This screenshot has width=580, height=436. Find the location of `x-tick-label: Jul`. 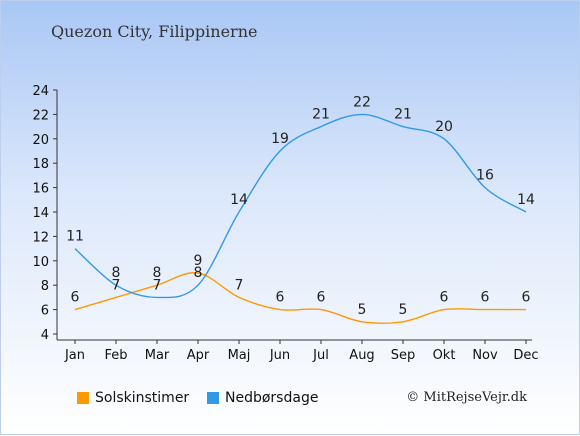

x-tick-label: Jul is located at coordinates (320, 355).